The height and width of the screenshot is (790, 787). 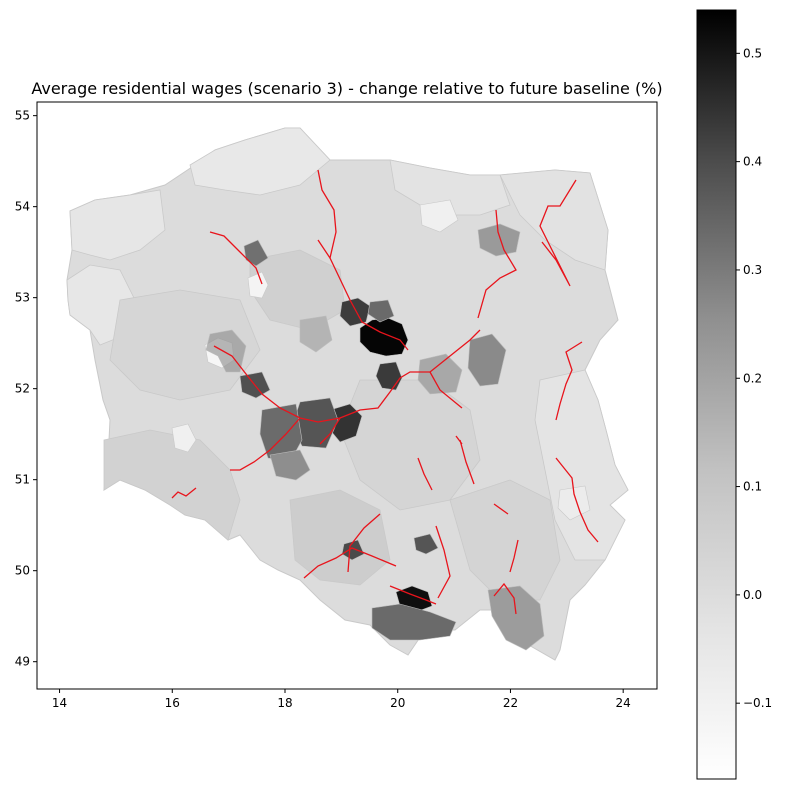 What do you see at coordinates (439, 216) in the screenshot?
I see `district-light-northeast` at bounding box center [439, 216].